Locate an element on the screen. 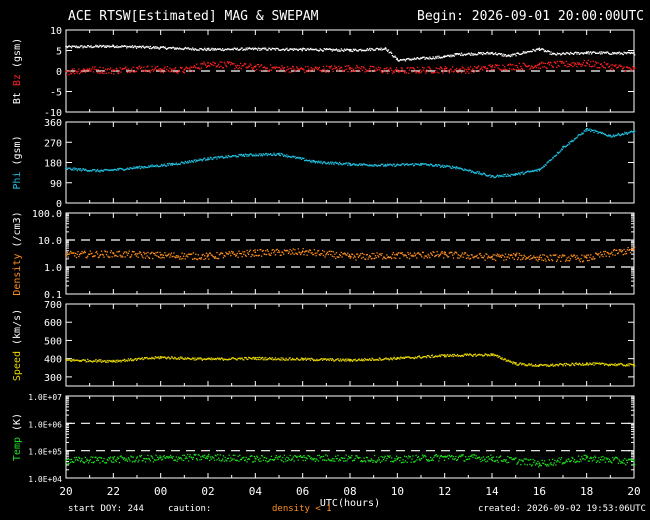  series-temp is located at coordinates (350, 460).